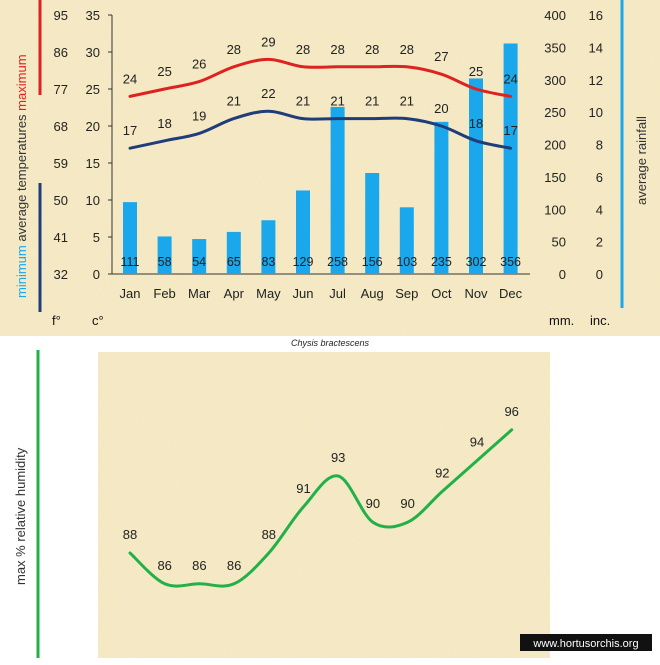  What do you see at coordinates (599, 242) in the screenshot?
I see `inches-tick-label: 2` at bounding box center [599, 242].